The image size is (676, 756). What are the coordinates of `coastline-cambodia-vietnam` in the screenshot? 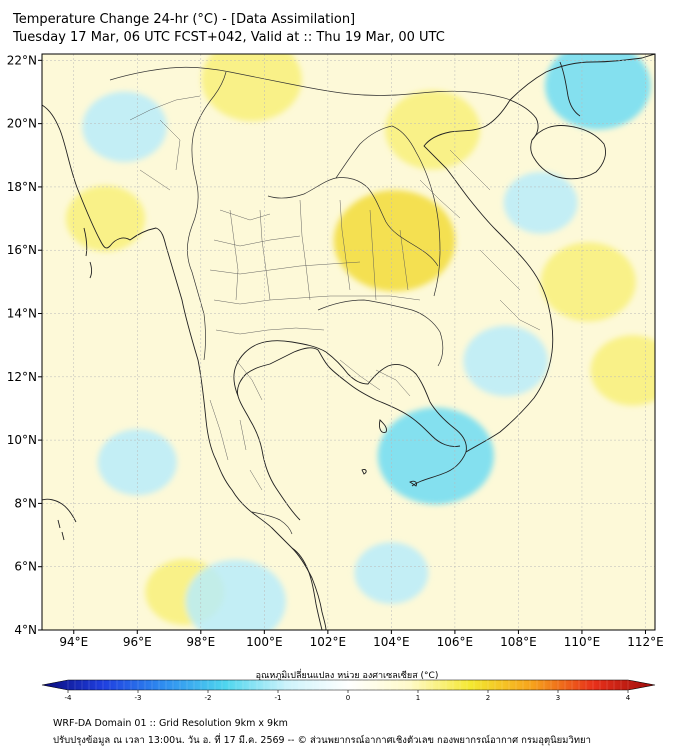 It's located at (396, 419).